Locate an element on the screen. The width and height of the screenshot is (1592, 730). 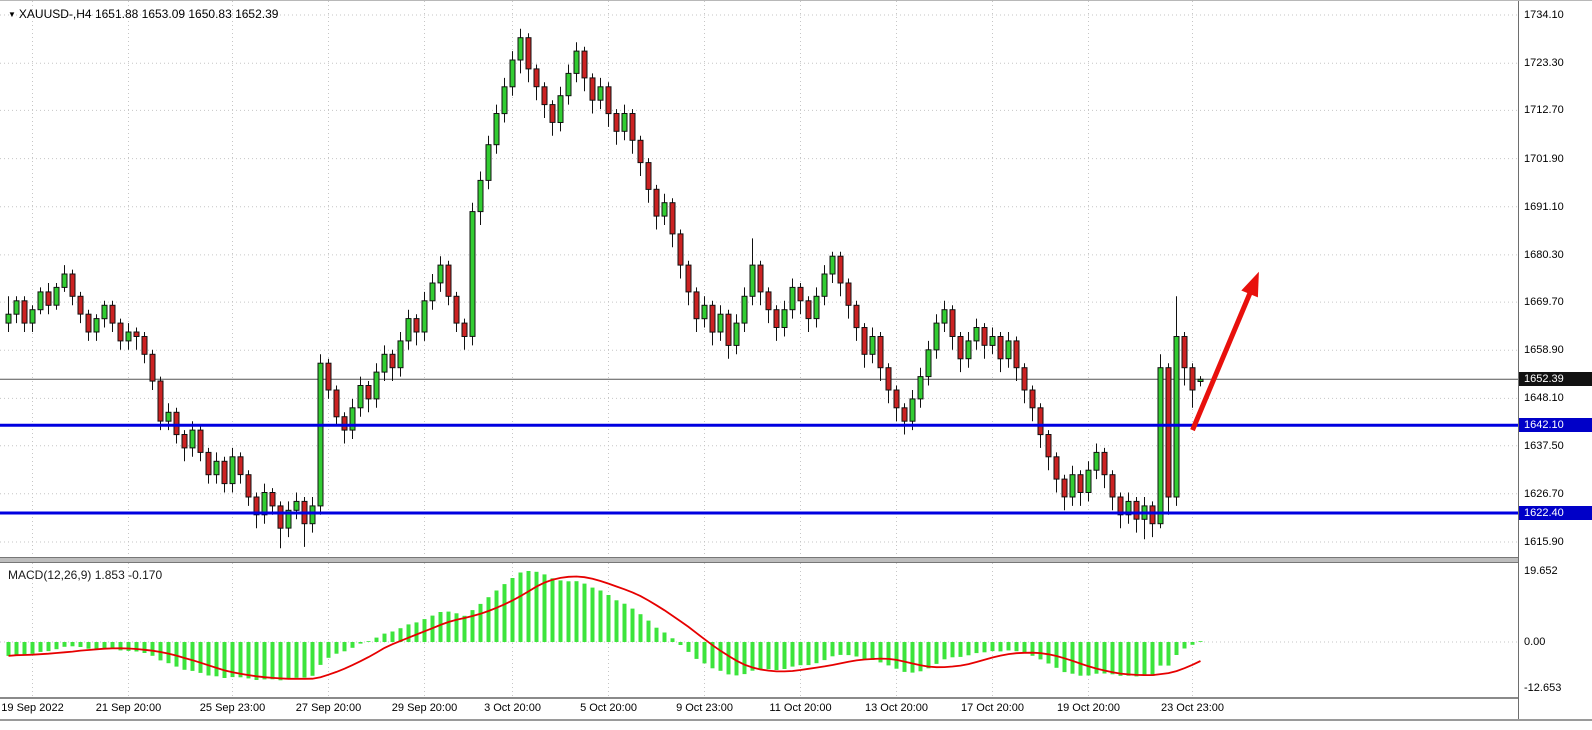
price-axis-label: 1680.30 is located at coordinates (1544, 255).